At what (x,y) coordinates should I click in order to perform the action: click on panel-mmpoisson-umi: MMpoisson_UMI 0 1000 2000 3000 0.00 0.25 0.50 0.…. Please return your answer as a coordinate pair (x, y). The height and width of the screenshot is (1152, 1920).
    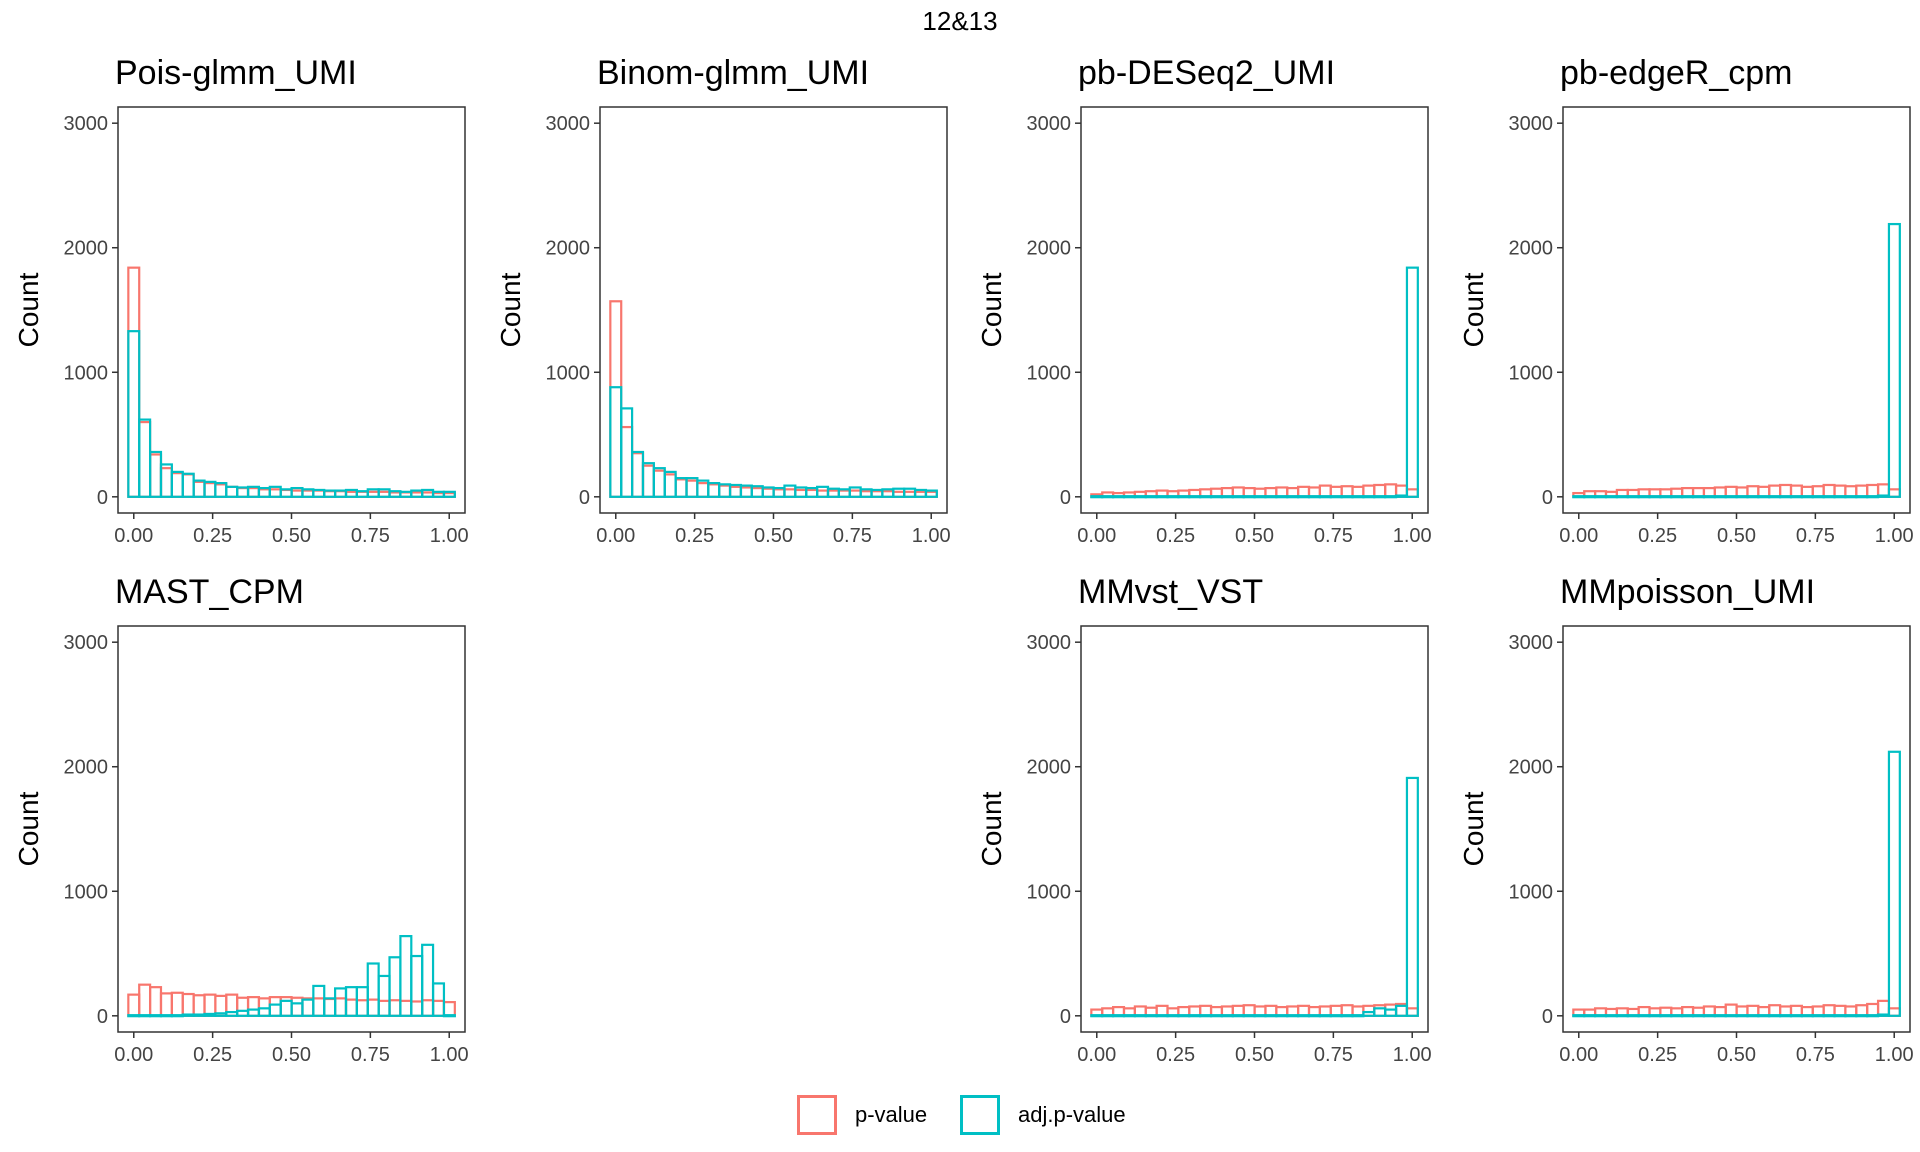
    Looking at the image, I should click on (1686, 819).